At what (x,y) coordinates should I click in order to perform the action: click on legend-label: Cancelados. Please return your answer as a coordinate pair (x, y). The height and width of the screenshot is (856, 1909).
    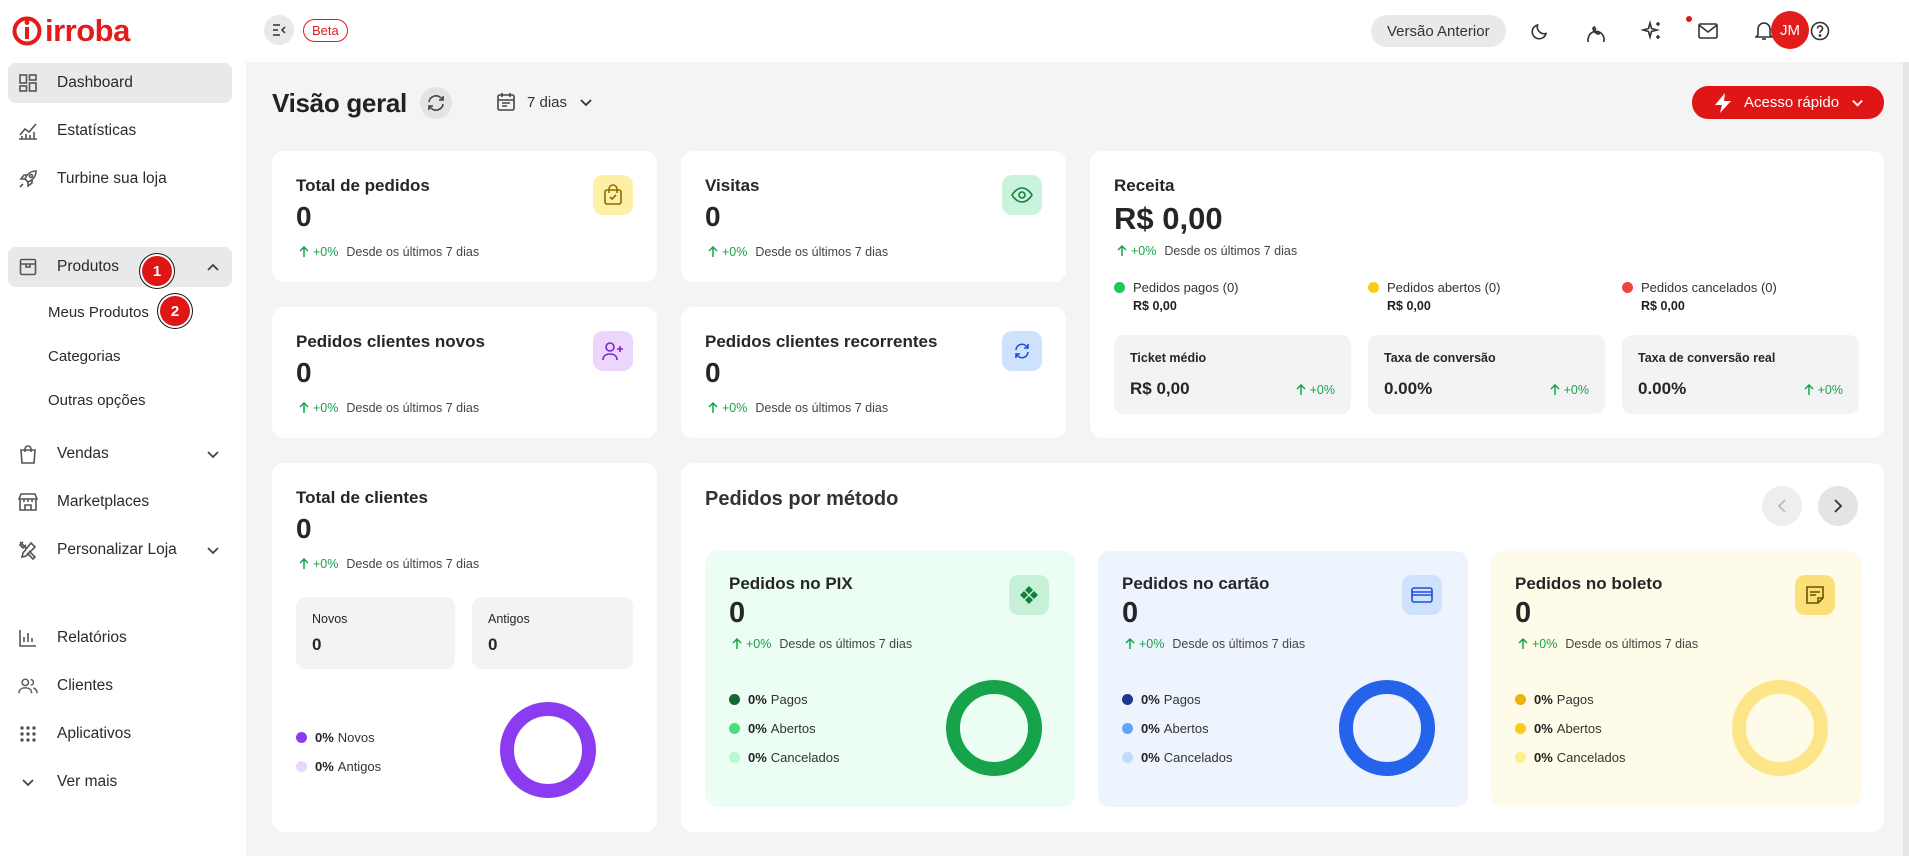
    Looking at the image, I should click on (1591, 757).